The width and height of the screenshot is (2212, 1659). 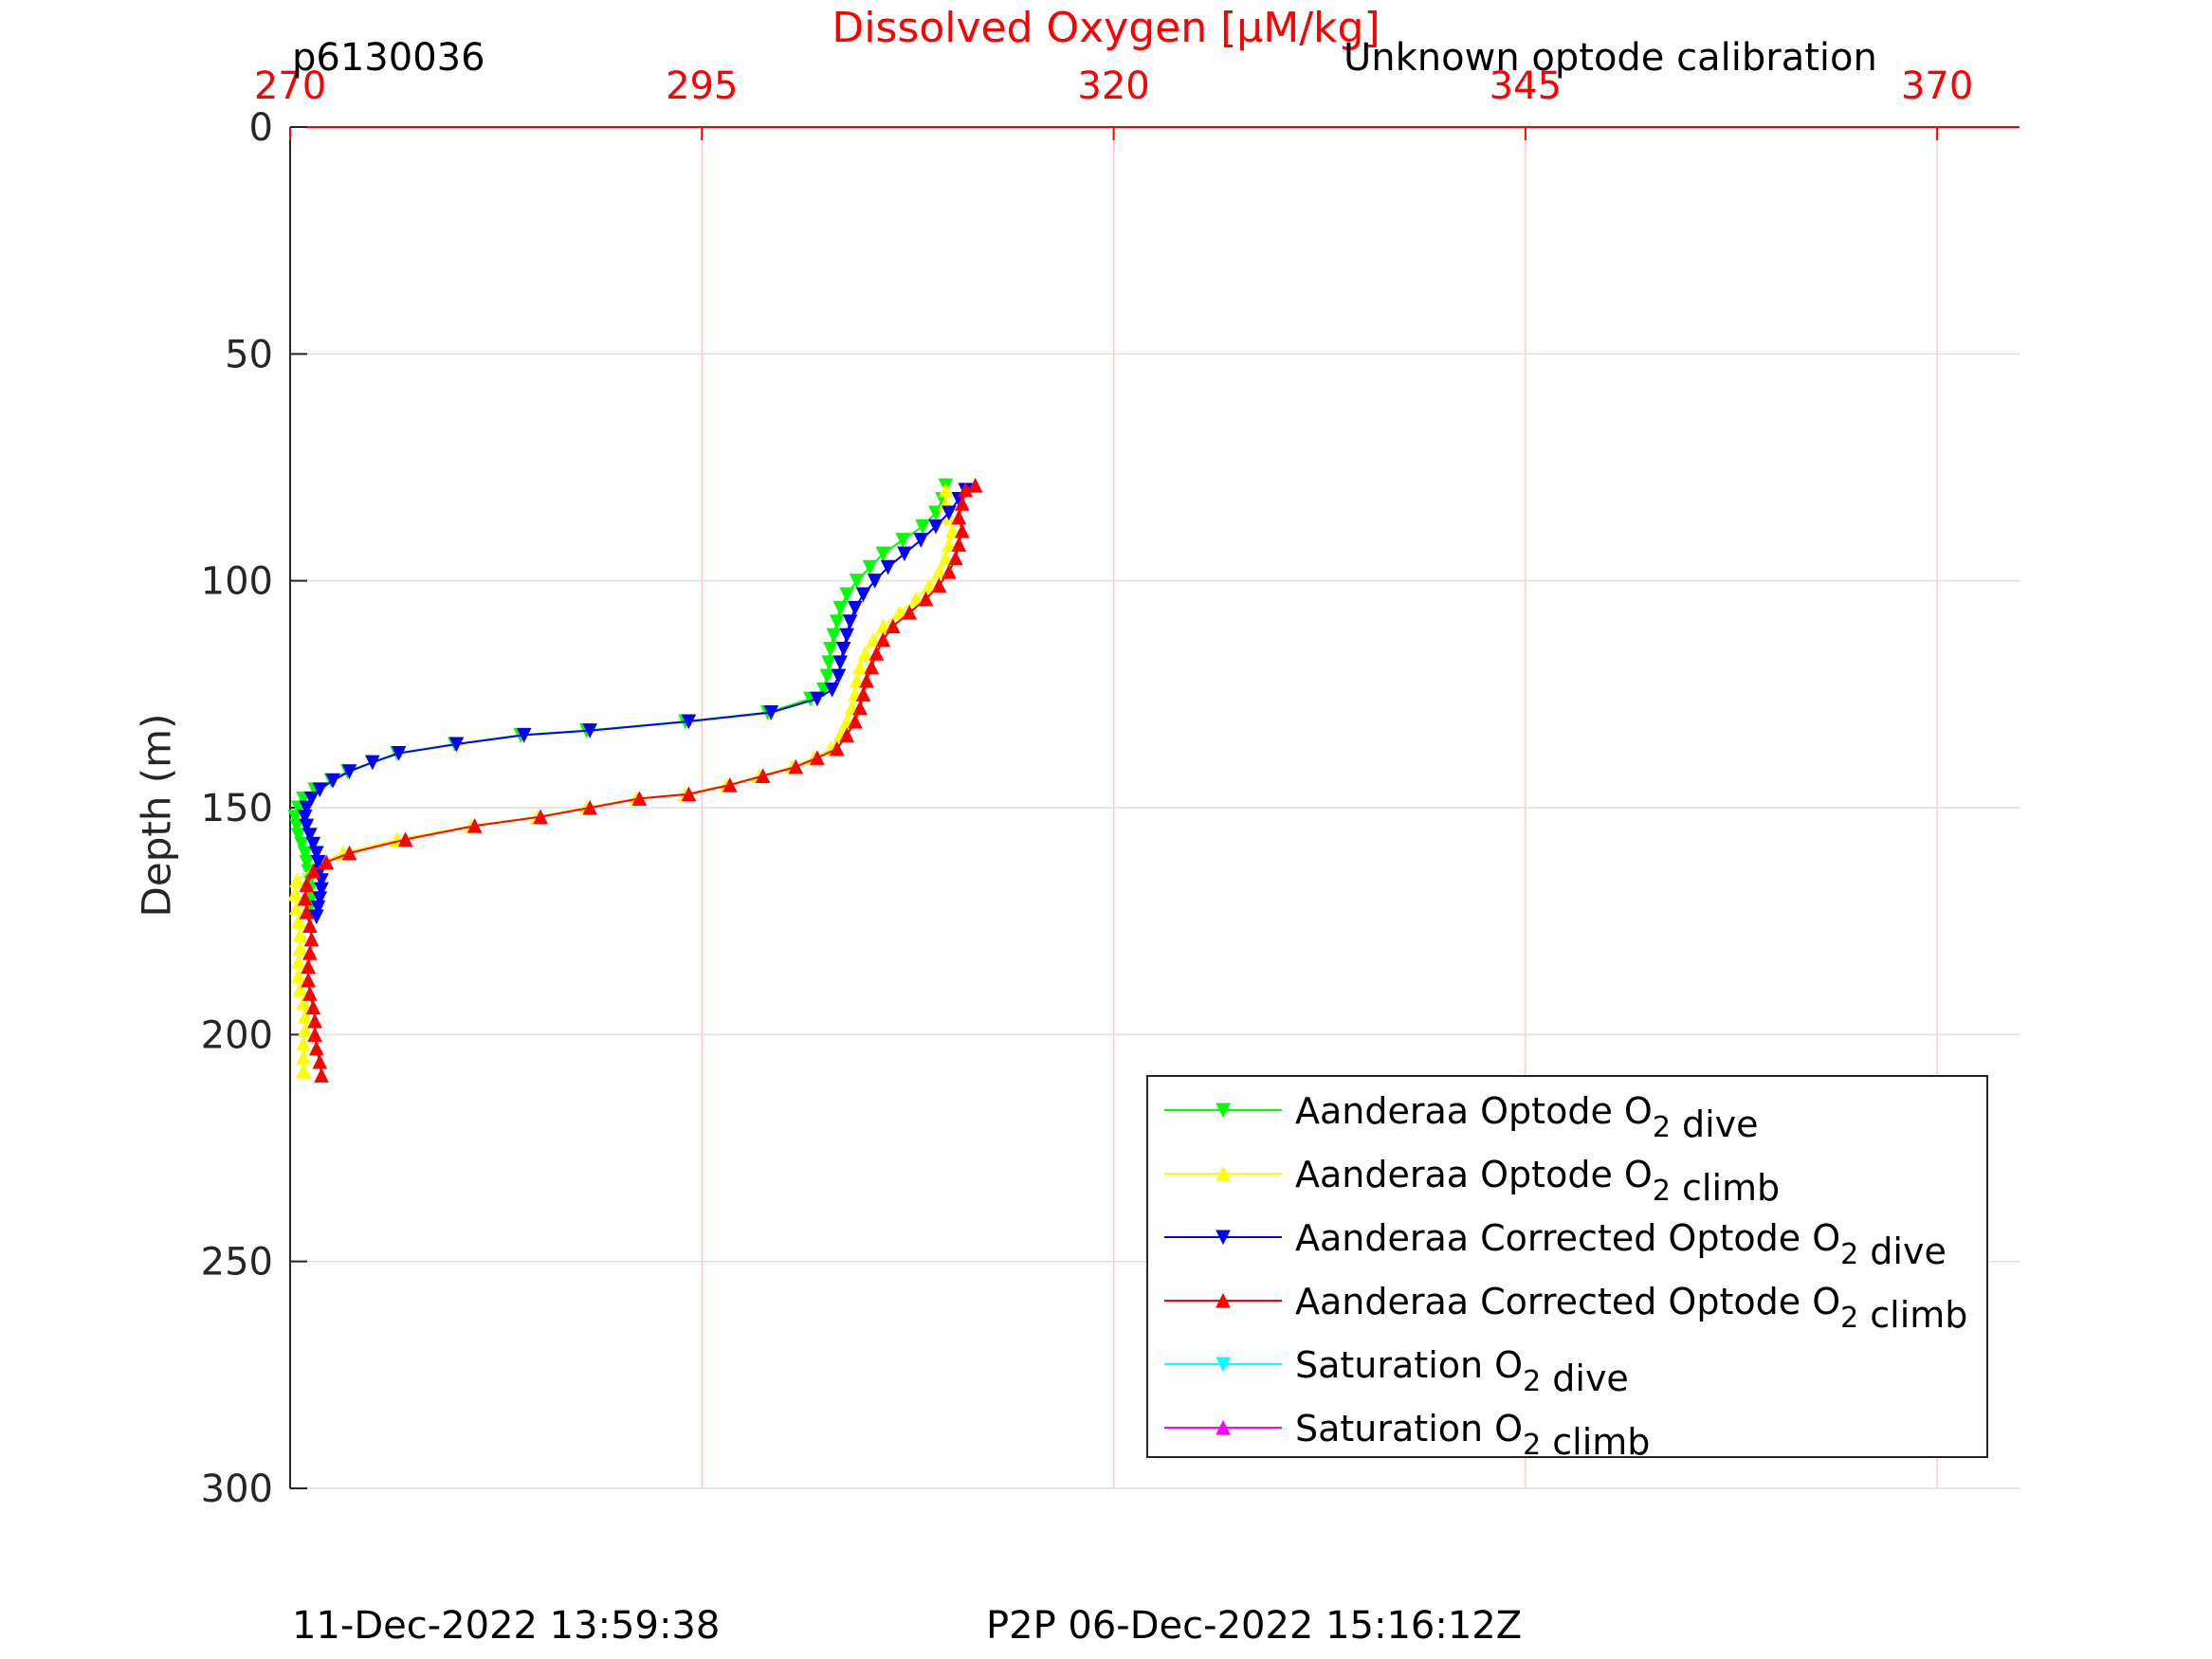 What do you see at coordinates (261, 128) in the screenshot?
I see `y-tick-label: 0` at bounding box center [261, 128].